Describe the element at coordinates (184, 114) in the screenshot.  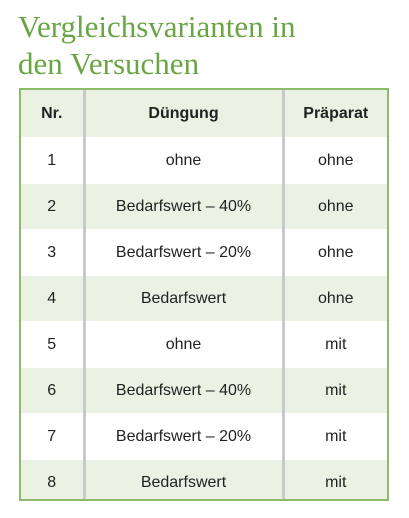
I see `header-duengung: Düngung` at that location.